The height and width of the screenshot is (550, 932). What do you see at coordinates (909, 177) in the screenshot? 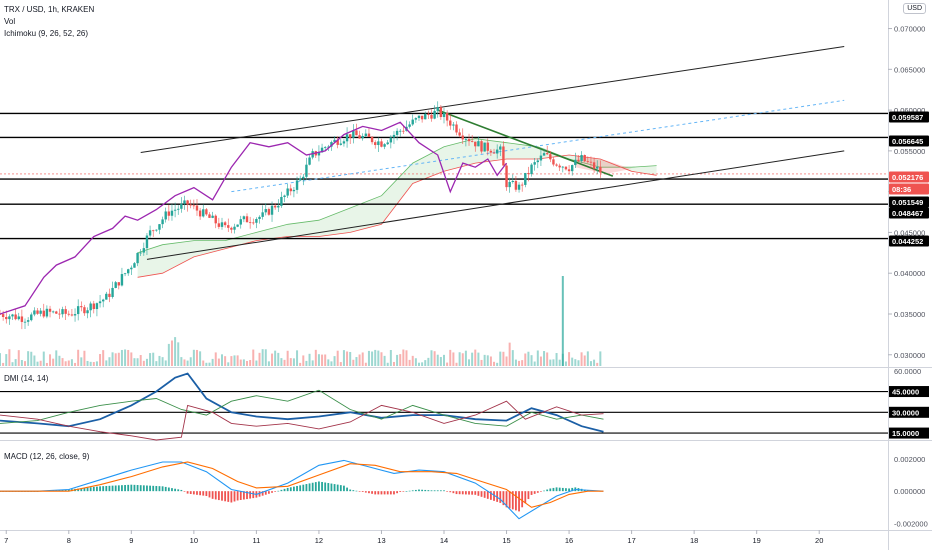
I see `price-tag-box` at bounding box center [909, 177].